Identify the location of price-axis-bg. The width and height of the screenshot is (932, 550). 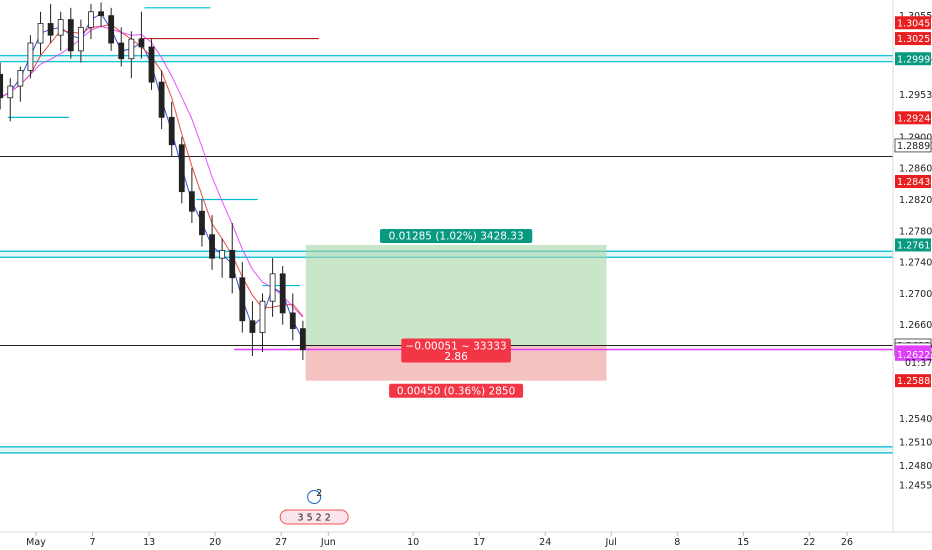
(912, 275).